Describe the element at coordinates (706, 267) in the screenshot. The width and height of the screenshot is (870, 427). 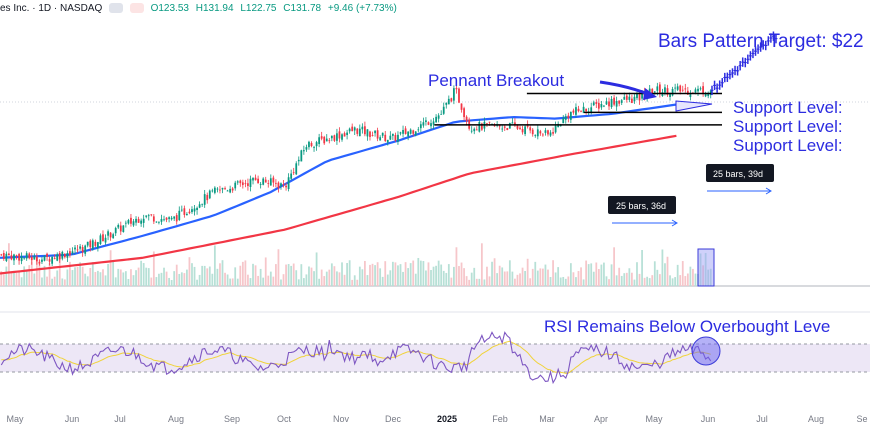
I see `volume-highlight` at that location.